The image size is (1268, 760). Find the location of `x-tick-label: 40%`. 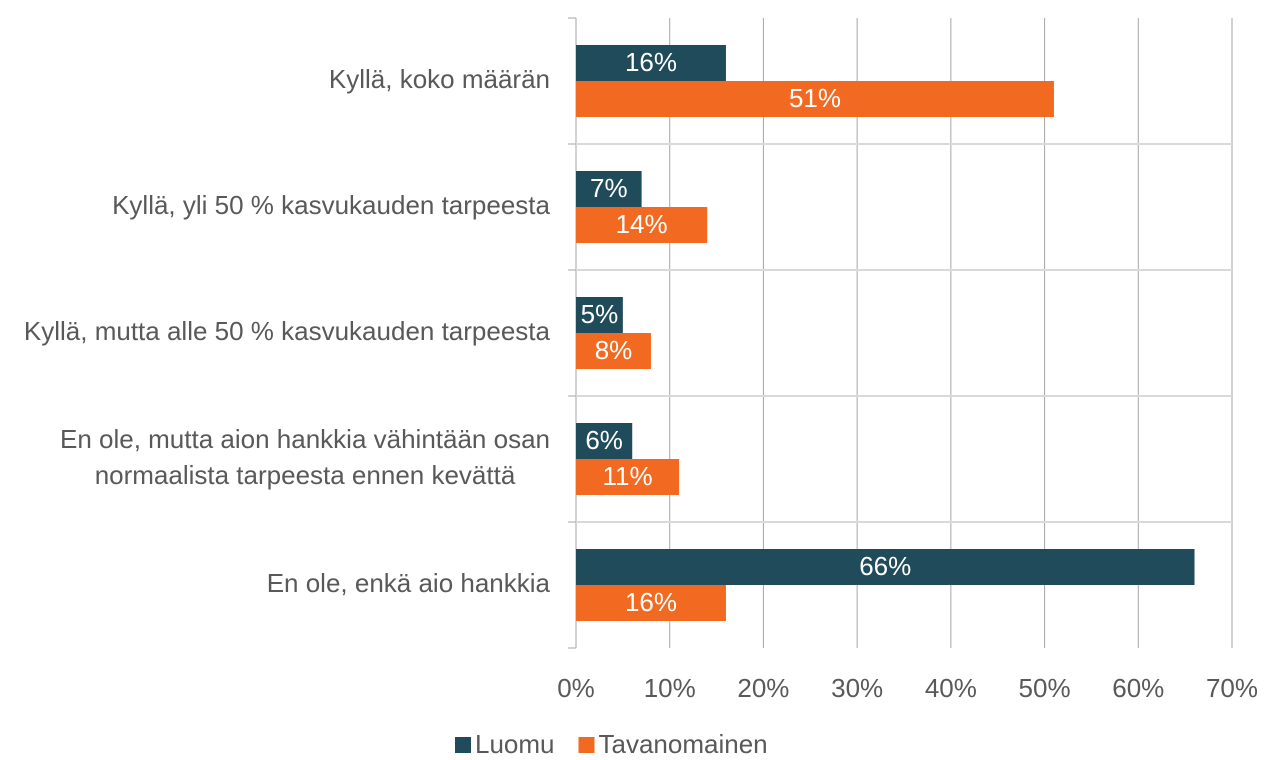

x-tick-label: 40% is located at coordinates (951, 688).